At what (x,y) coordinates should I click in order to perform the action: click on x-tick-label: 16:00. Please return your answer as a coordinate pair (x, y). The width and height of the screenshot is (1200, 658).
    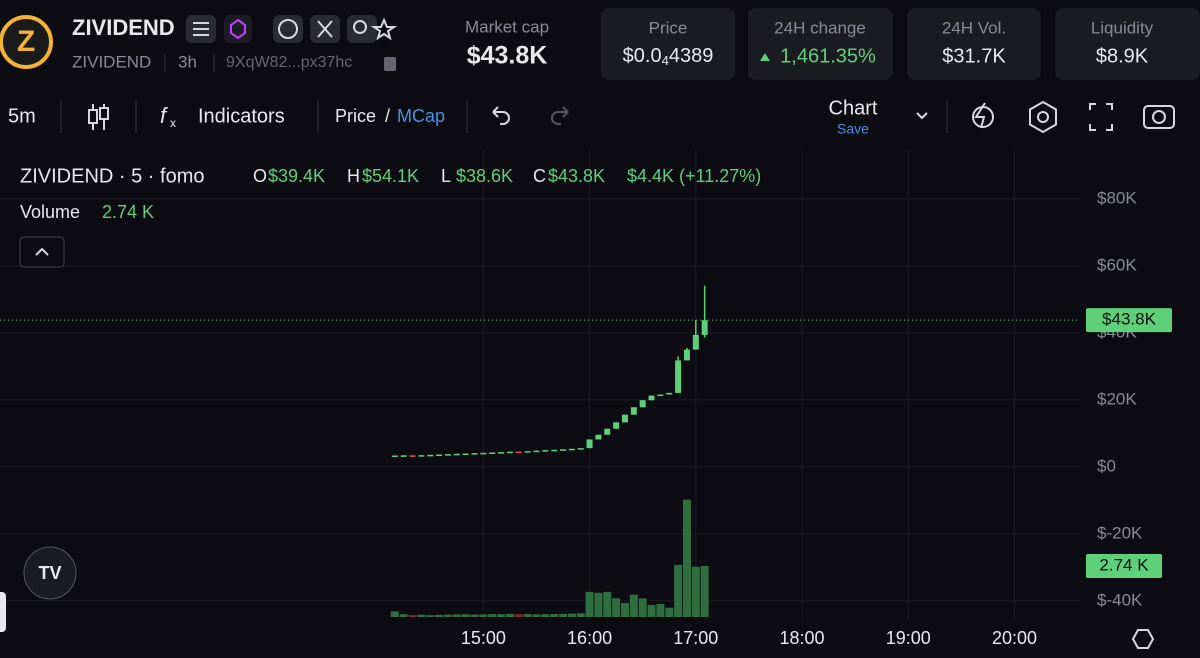
    Looking at the image, I should click on (589, 638).